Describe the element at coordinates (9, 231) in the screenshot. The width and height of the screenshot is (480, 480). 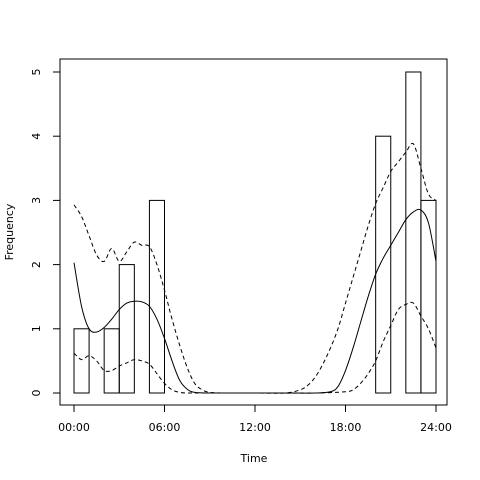
I see `y-axis-label: Frequency` at that location.